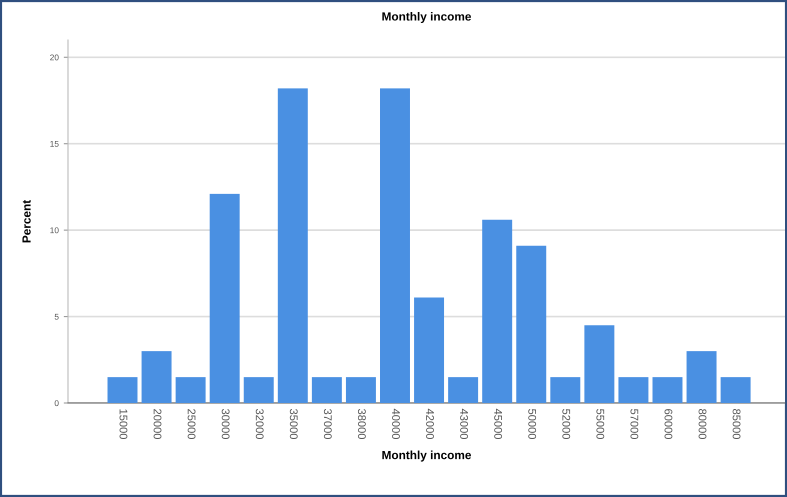 This screenshot has width=787, height=497. I want to click on x-tick-label: 32000, so click(260, 424).